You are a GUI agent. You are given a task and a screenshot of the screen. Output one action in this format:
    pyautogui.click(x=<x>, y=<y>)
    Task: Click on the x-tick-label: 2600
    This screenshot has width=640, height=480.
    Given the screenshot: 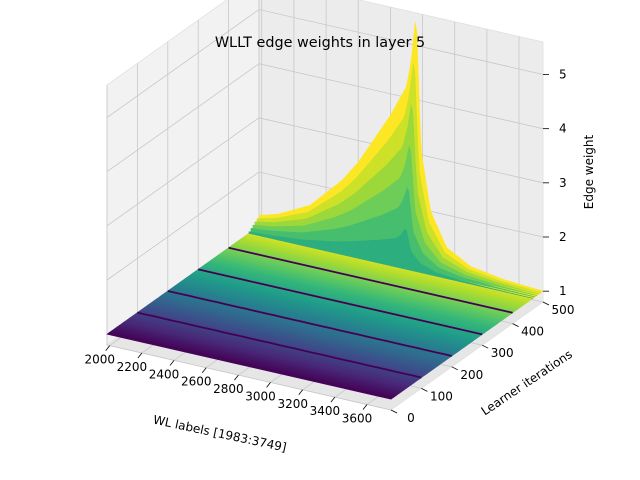 What is the action you would take?
    pyautogui.click(x=196, y=382)
    